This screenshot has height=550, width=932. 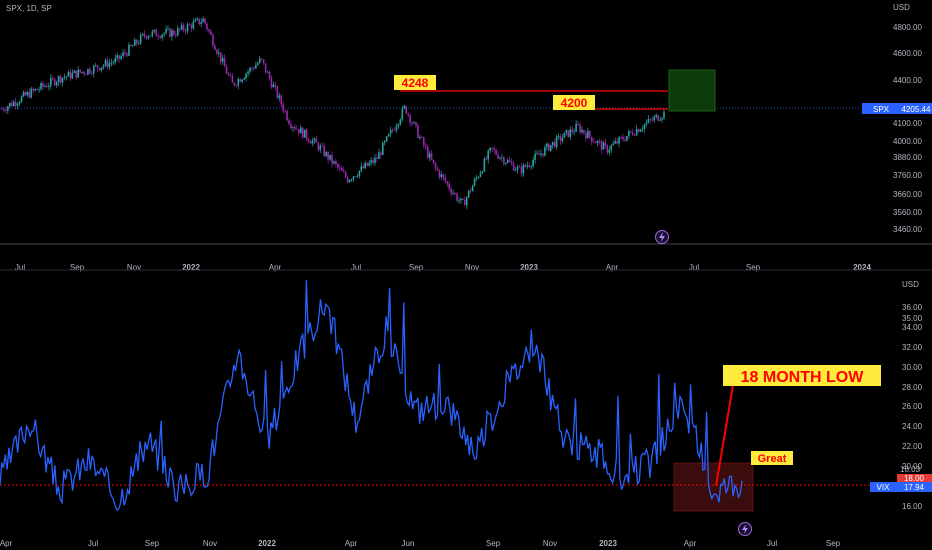 I want to click on bottom-y-tick: 28.00, so click(x=912, y=387).